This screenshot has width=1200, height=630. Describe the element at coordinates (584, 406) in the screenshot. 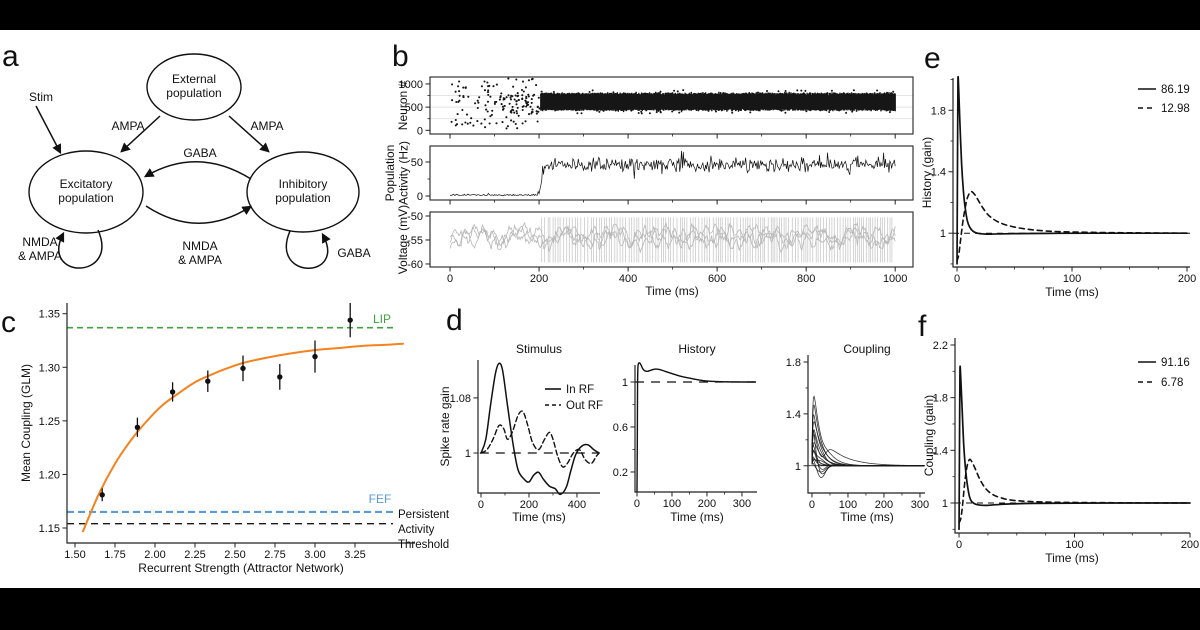

I see `svg-text: Out RF` at that location.